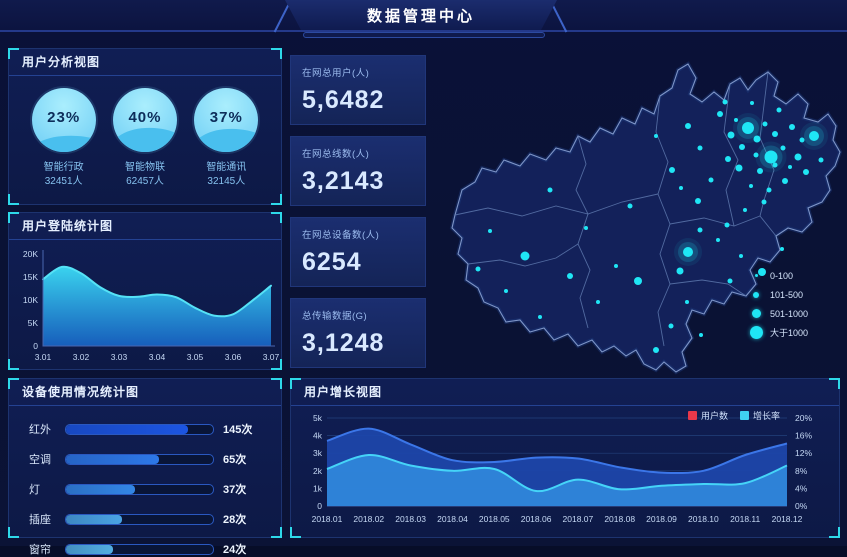 The width and height of the screenshot is (847, 557). Describe the element at coordinates (33, 323) in the screenshot. I see `y-axis-tick: 5K` at that location.